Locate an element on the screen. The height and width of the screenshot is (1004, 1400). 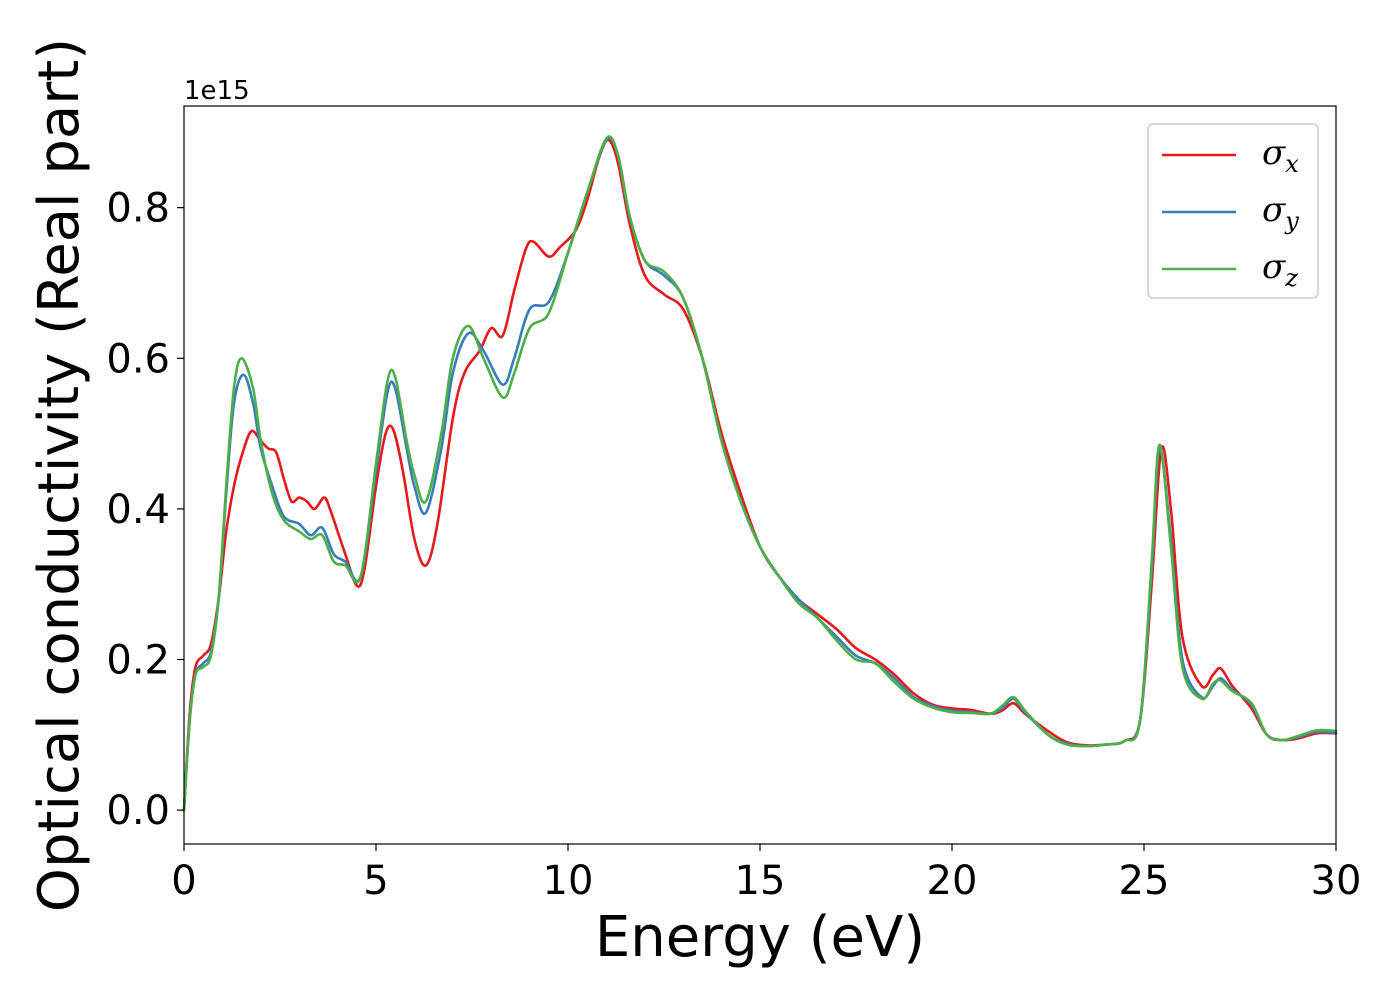
legend: σx σy σz is located at coordinates (1233, 211).